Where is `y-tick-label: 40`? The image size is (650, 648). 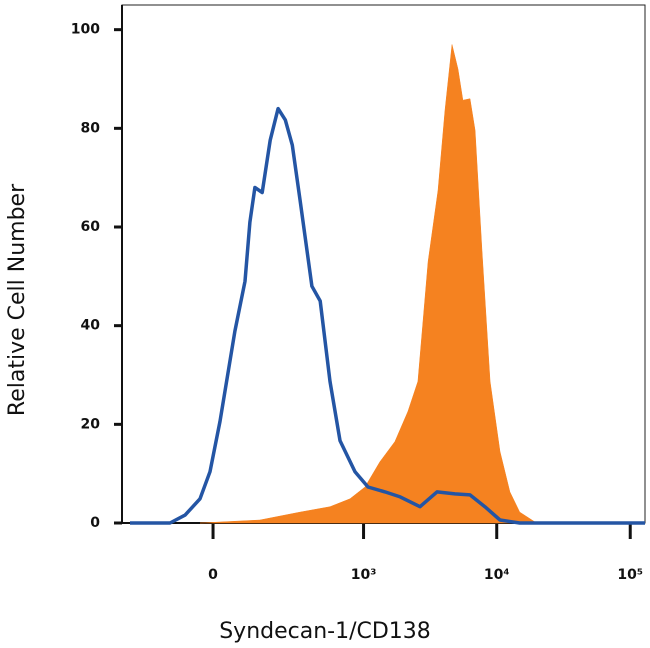
y-tick-label: 40 is located at coordinates (91, 326).